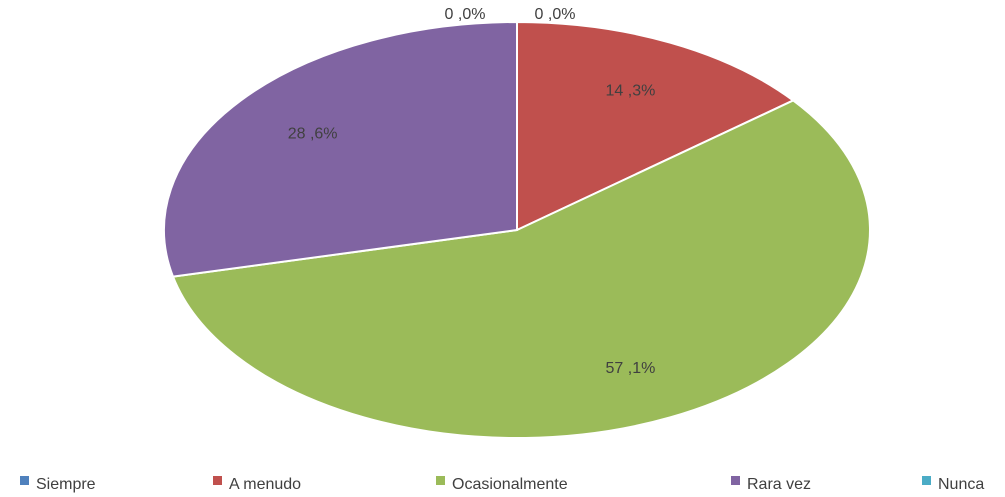 This screenshot has width=1005, height=497. Describe the element at coordinates (631, 368) in the screenshot. I see `data-label: 57 ,1%` at that location.